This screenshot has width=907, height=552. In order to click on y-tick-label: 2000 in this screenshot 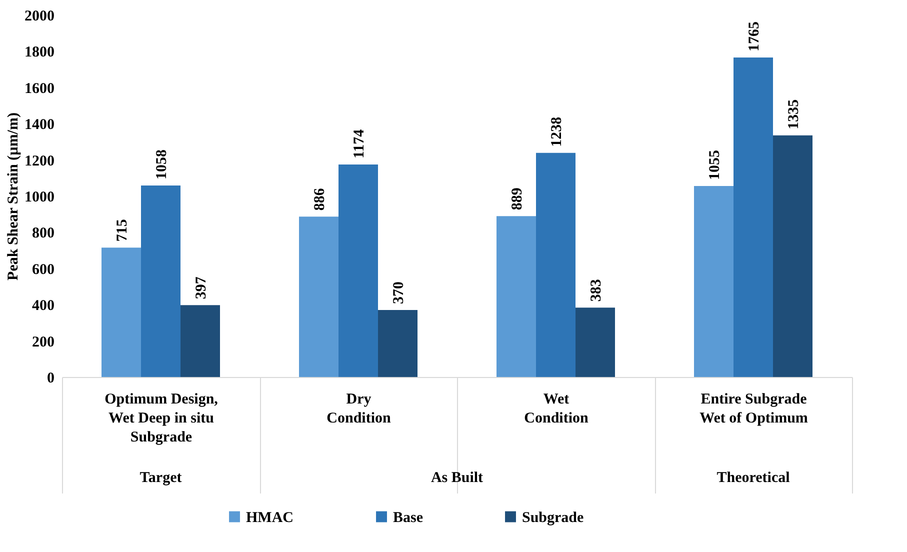, I will do `click(39, 16)`.